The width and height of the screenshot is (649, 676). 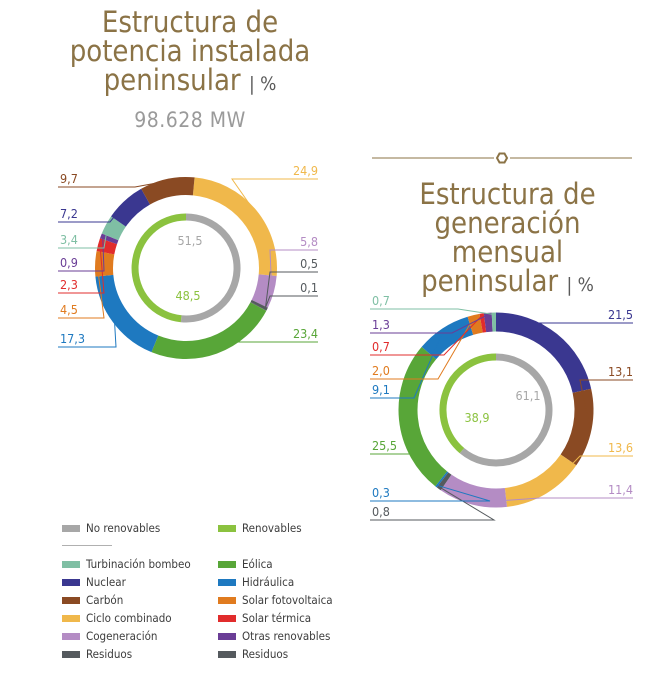 What do you see at coordinates (490, 281) in the screenshot?
I see `chart2-title-line: peninsular` at bounding box center [490, 281].